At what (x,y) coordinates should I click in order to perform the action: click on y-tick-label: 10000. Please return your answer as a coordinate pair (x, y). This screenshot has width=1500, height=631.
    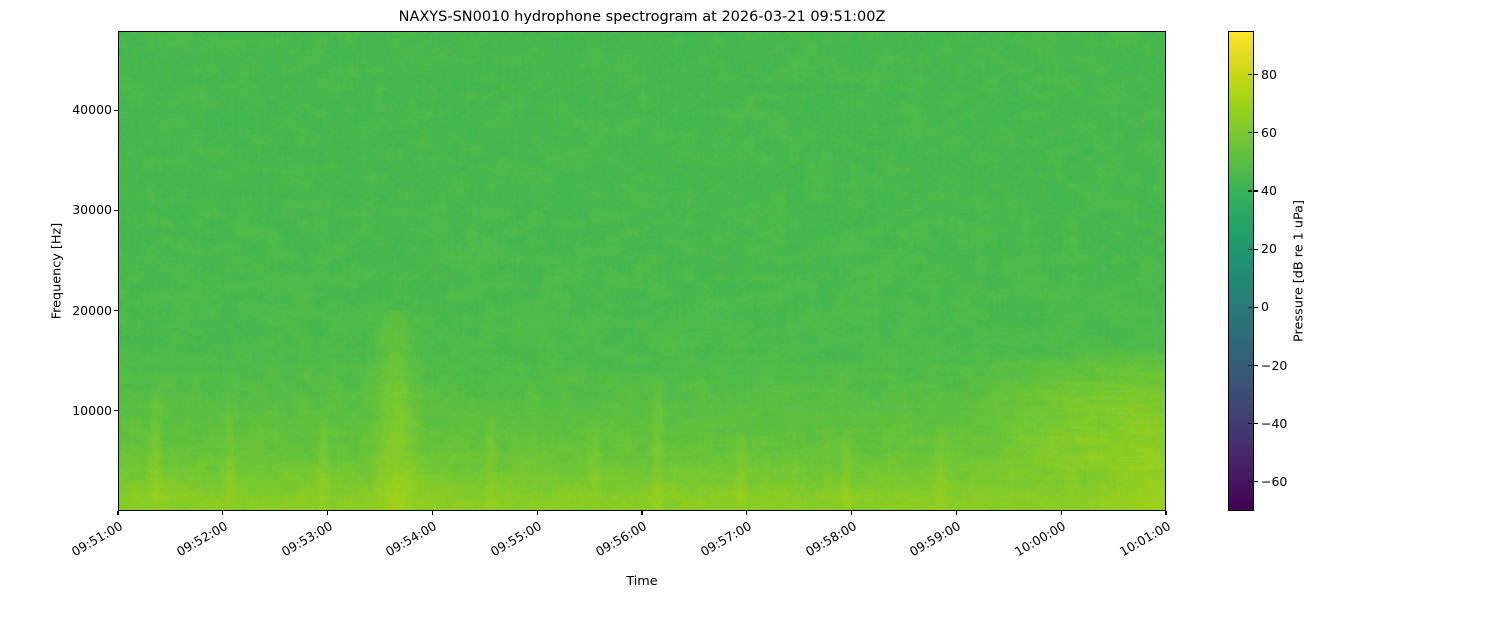
    Looking at the image, I should click on (92, 410).